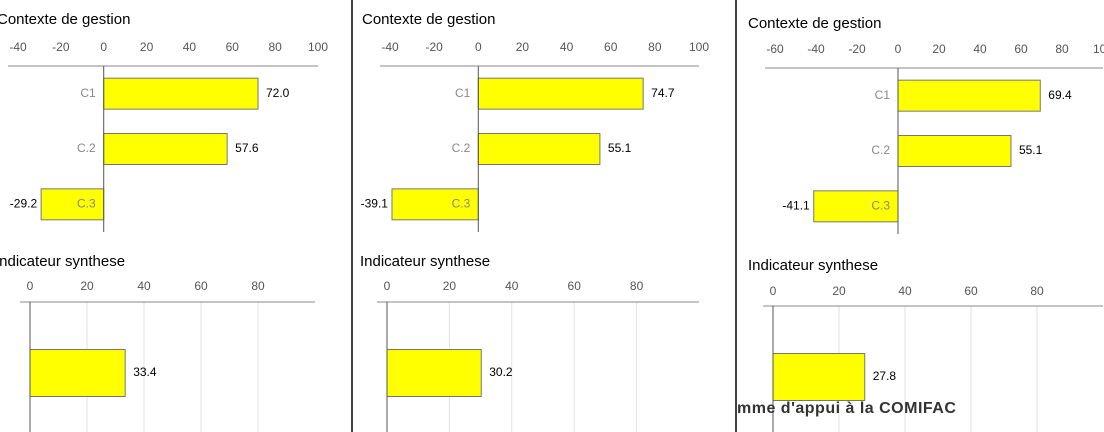 The image size is (1104, 432). Describe the element at coordinates (885, 376) in the screenshot. I see `value-label: 27.8` at that location.